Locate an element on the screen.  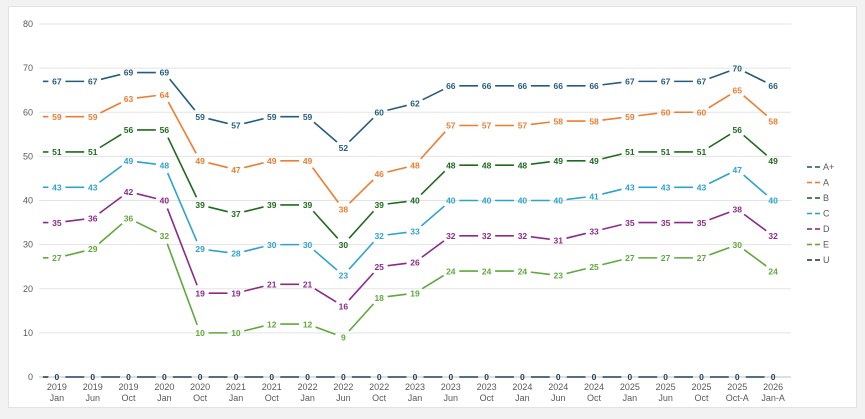
y-tick-label: 20 is located at coordinates (28, 289).